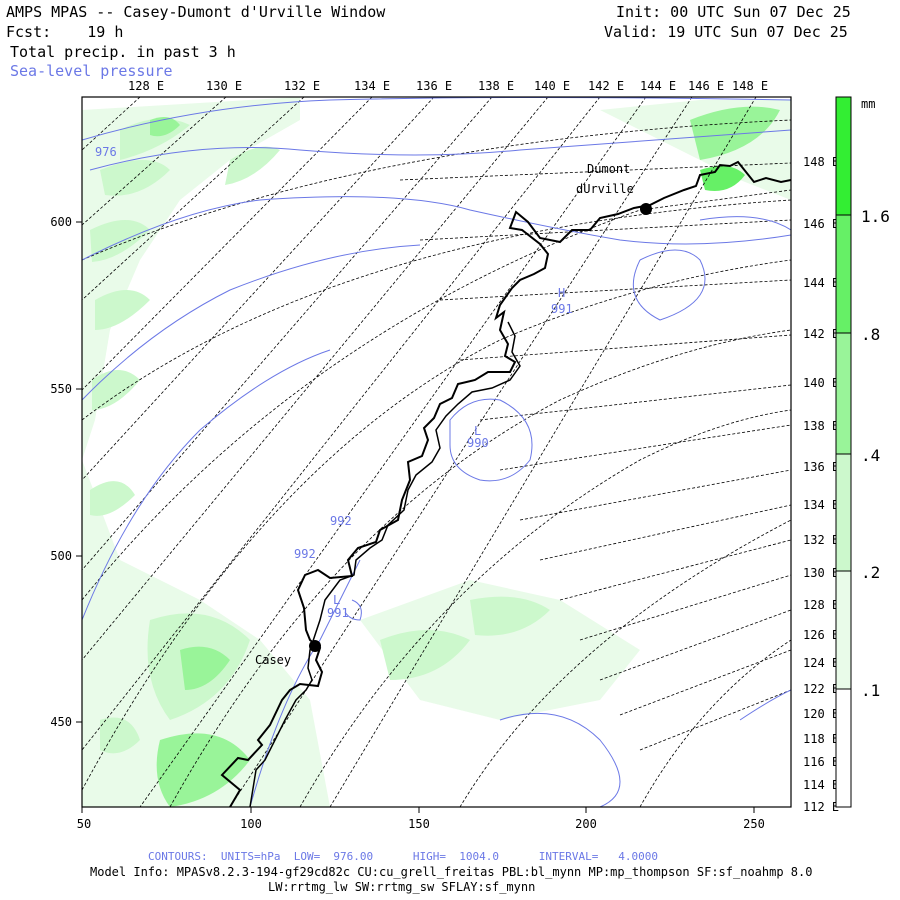  What do you see at coordinates (875, 216) in the screenshot?
I see `colorbar-label: 1.6` at bounding box center [875, 216].